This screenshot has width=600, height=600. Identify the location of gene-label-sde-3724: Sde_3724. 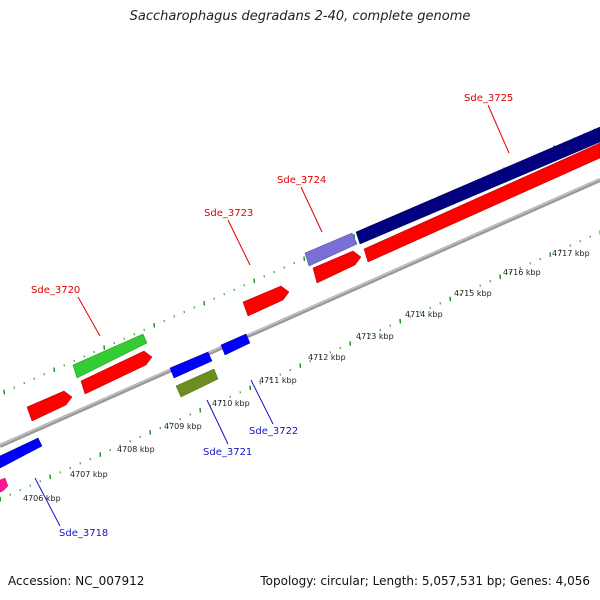
(301, 180).